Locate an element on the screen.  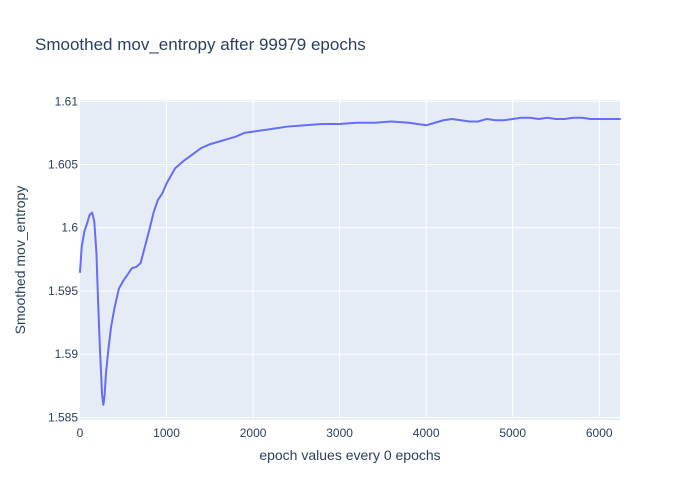
chart-title: Smoothed mov_entropy after 99979 epochs is located at coordinates (200, 44).